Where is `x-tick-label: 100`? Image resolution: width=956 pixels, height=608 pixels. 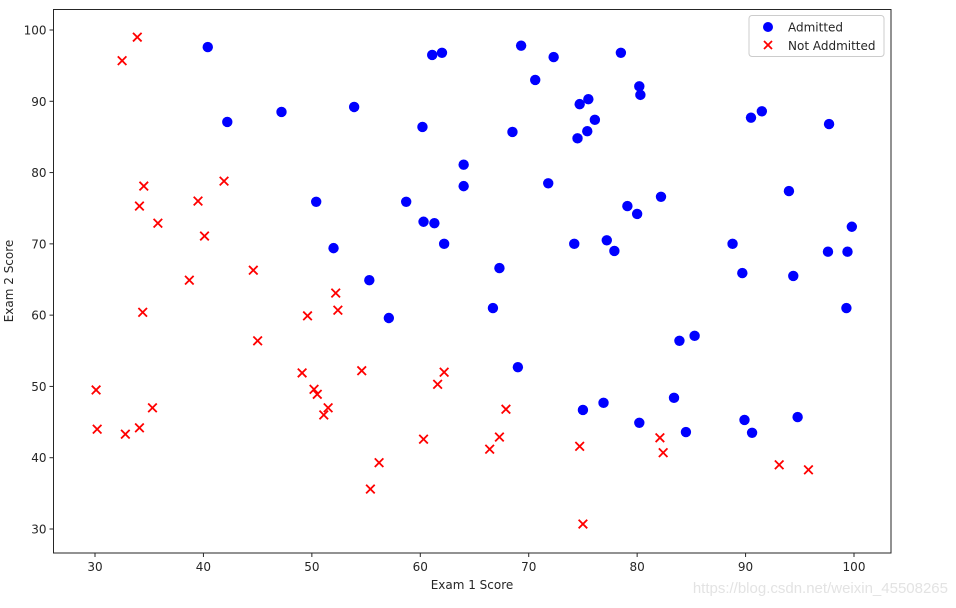
x-tick-label: 100 is located at coordinates (854, 567).